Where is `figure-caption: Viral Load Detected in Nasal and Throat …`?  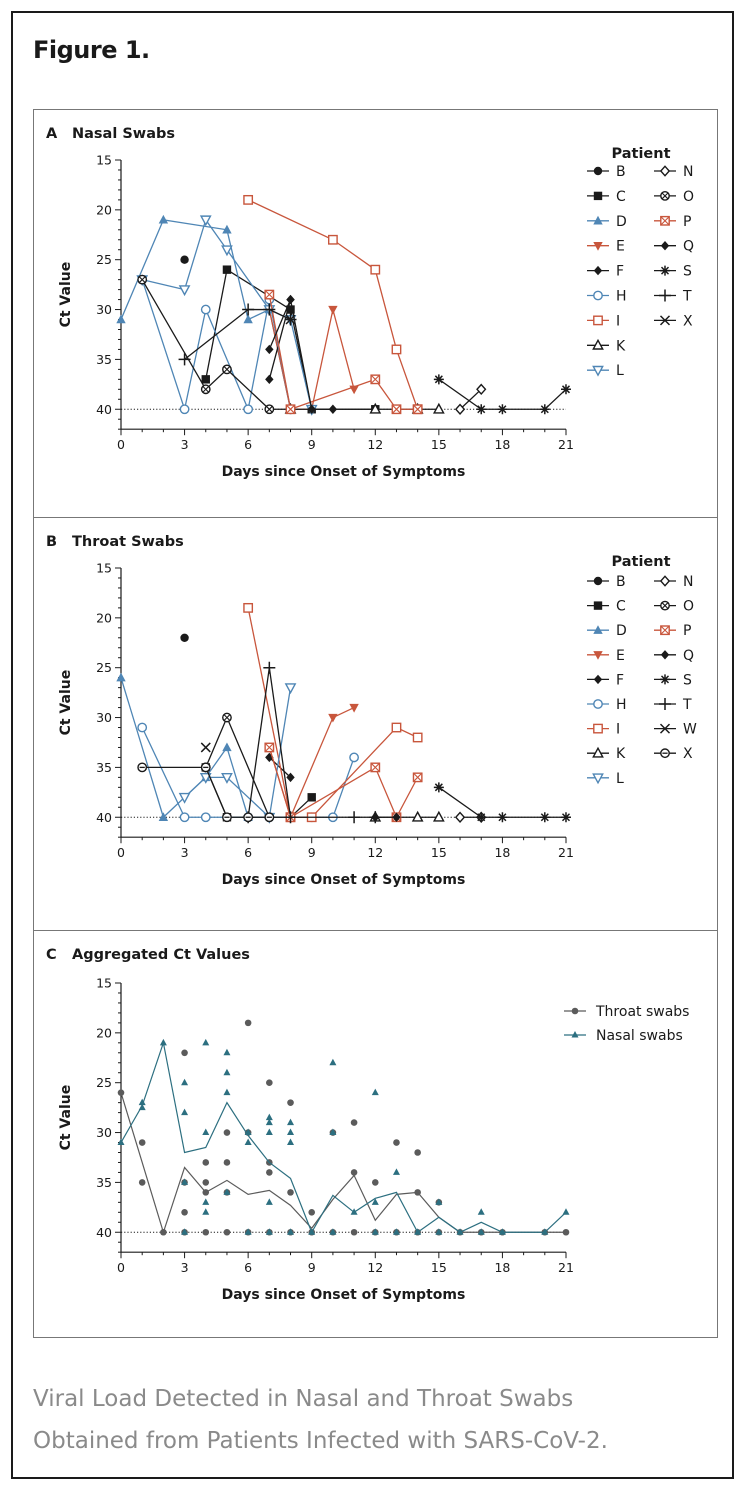
figure-caption: Viral Load Detected in Nasal and Throat … is located at coordinates (373, 1420).